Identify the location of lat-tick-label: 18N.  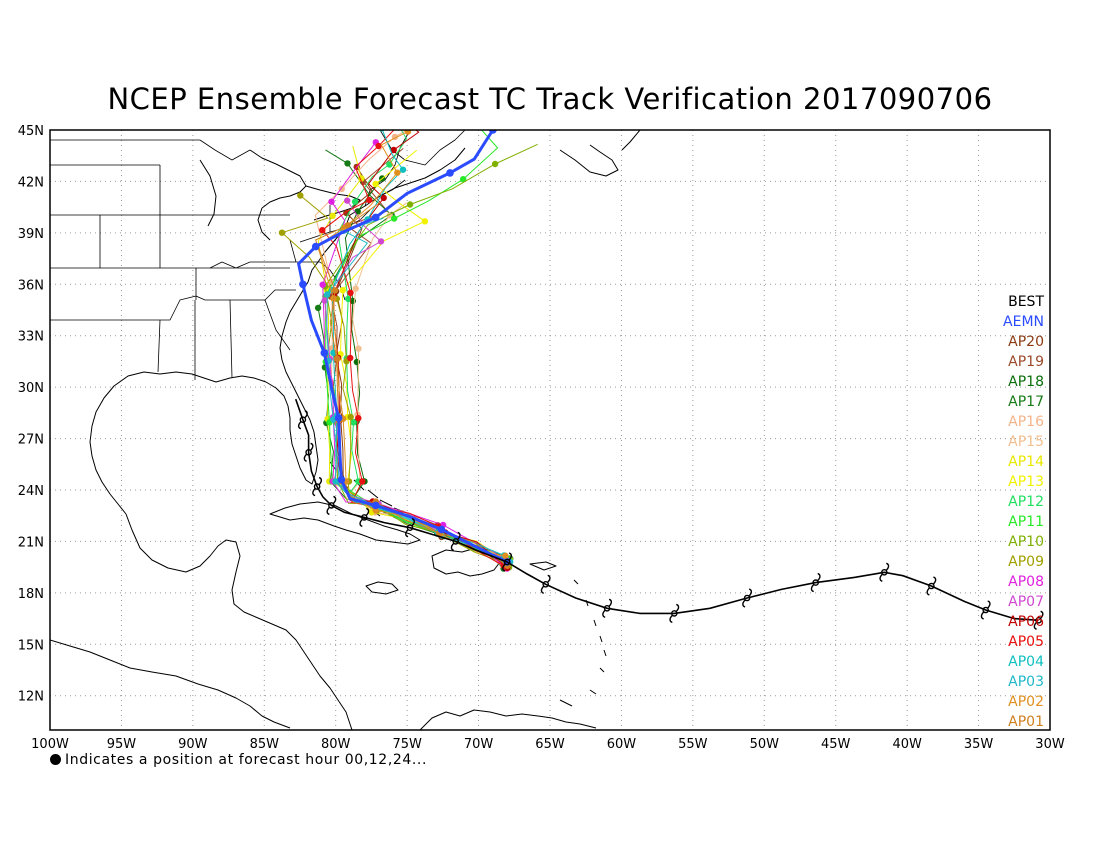
(31, 594).